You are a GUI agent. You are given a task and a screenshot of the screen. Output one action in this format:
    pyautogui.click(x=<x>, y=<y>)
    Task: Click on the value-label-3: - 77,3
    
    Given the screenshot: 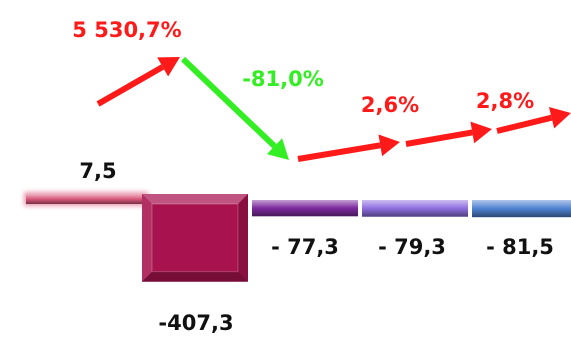 What is the action you would take?
    pyautogui.click(x=305, y=247)
    